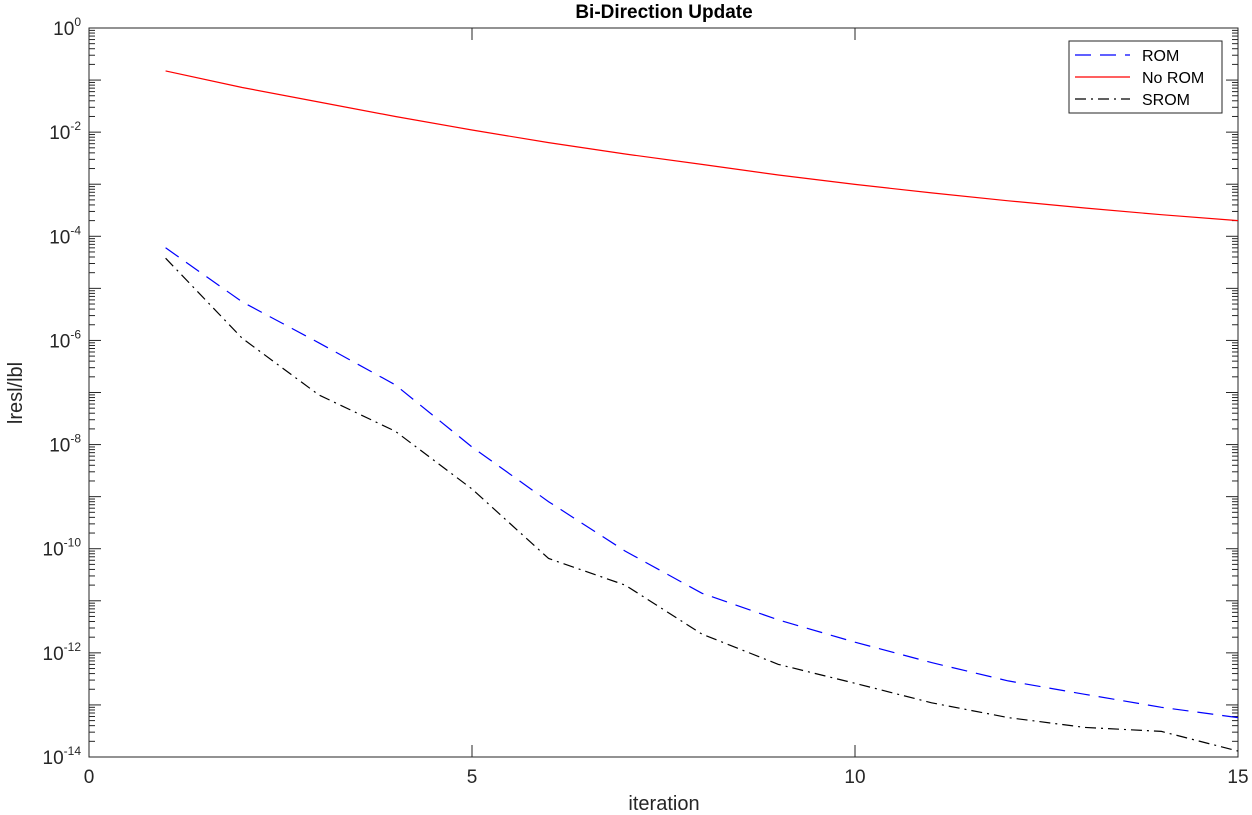 This screenshot has width=1252, height=815. Describe the element at coordinates (1166, 100) in the screenshot. I see `legend-label: SROM` at that location.